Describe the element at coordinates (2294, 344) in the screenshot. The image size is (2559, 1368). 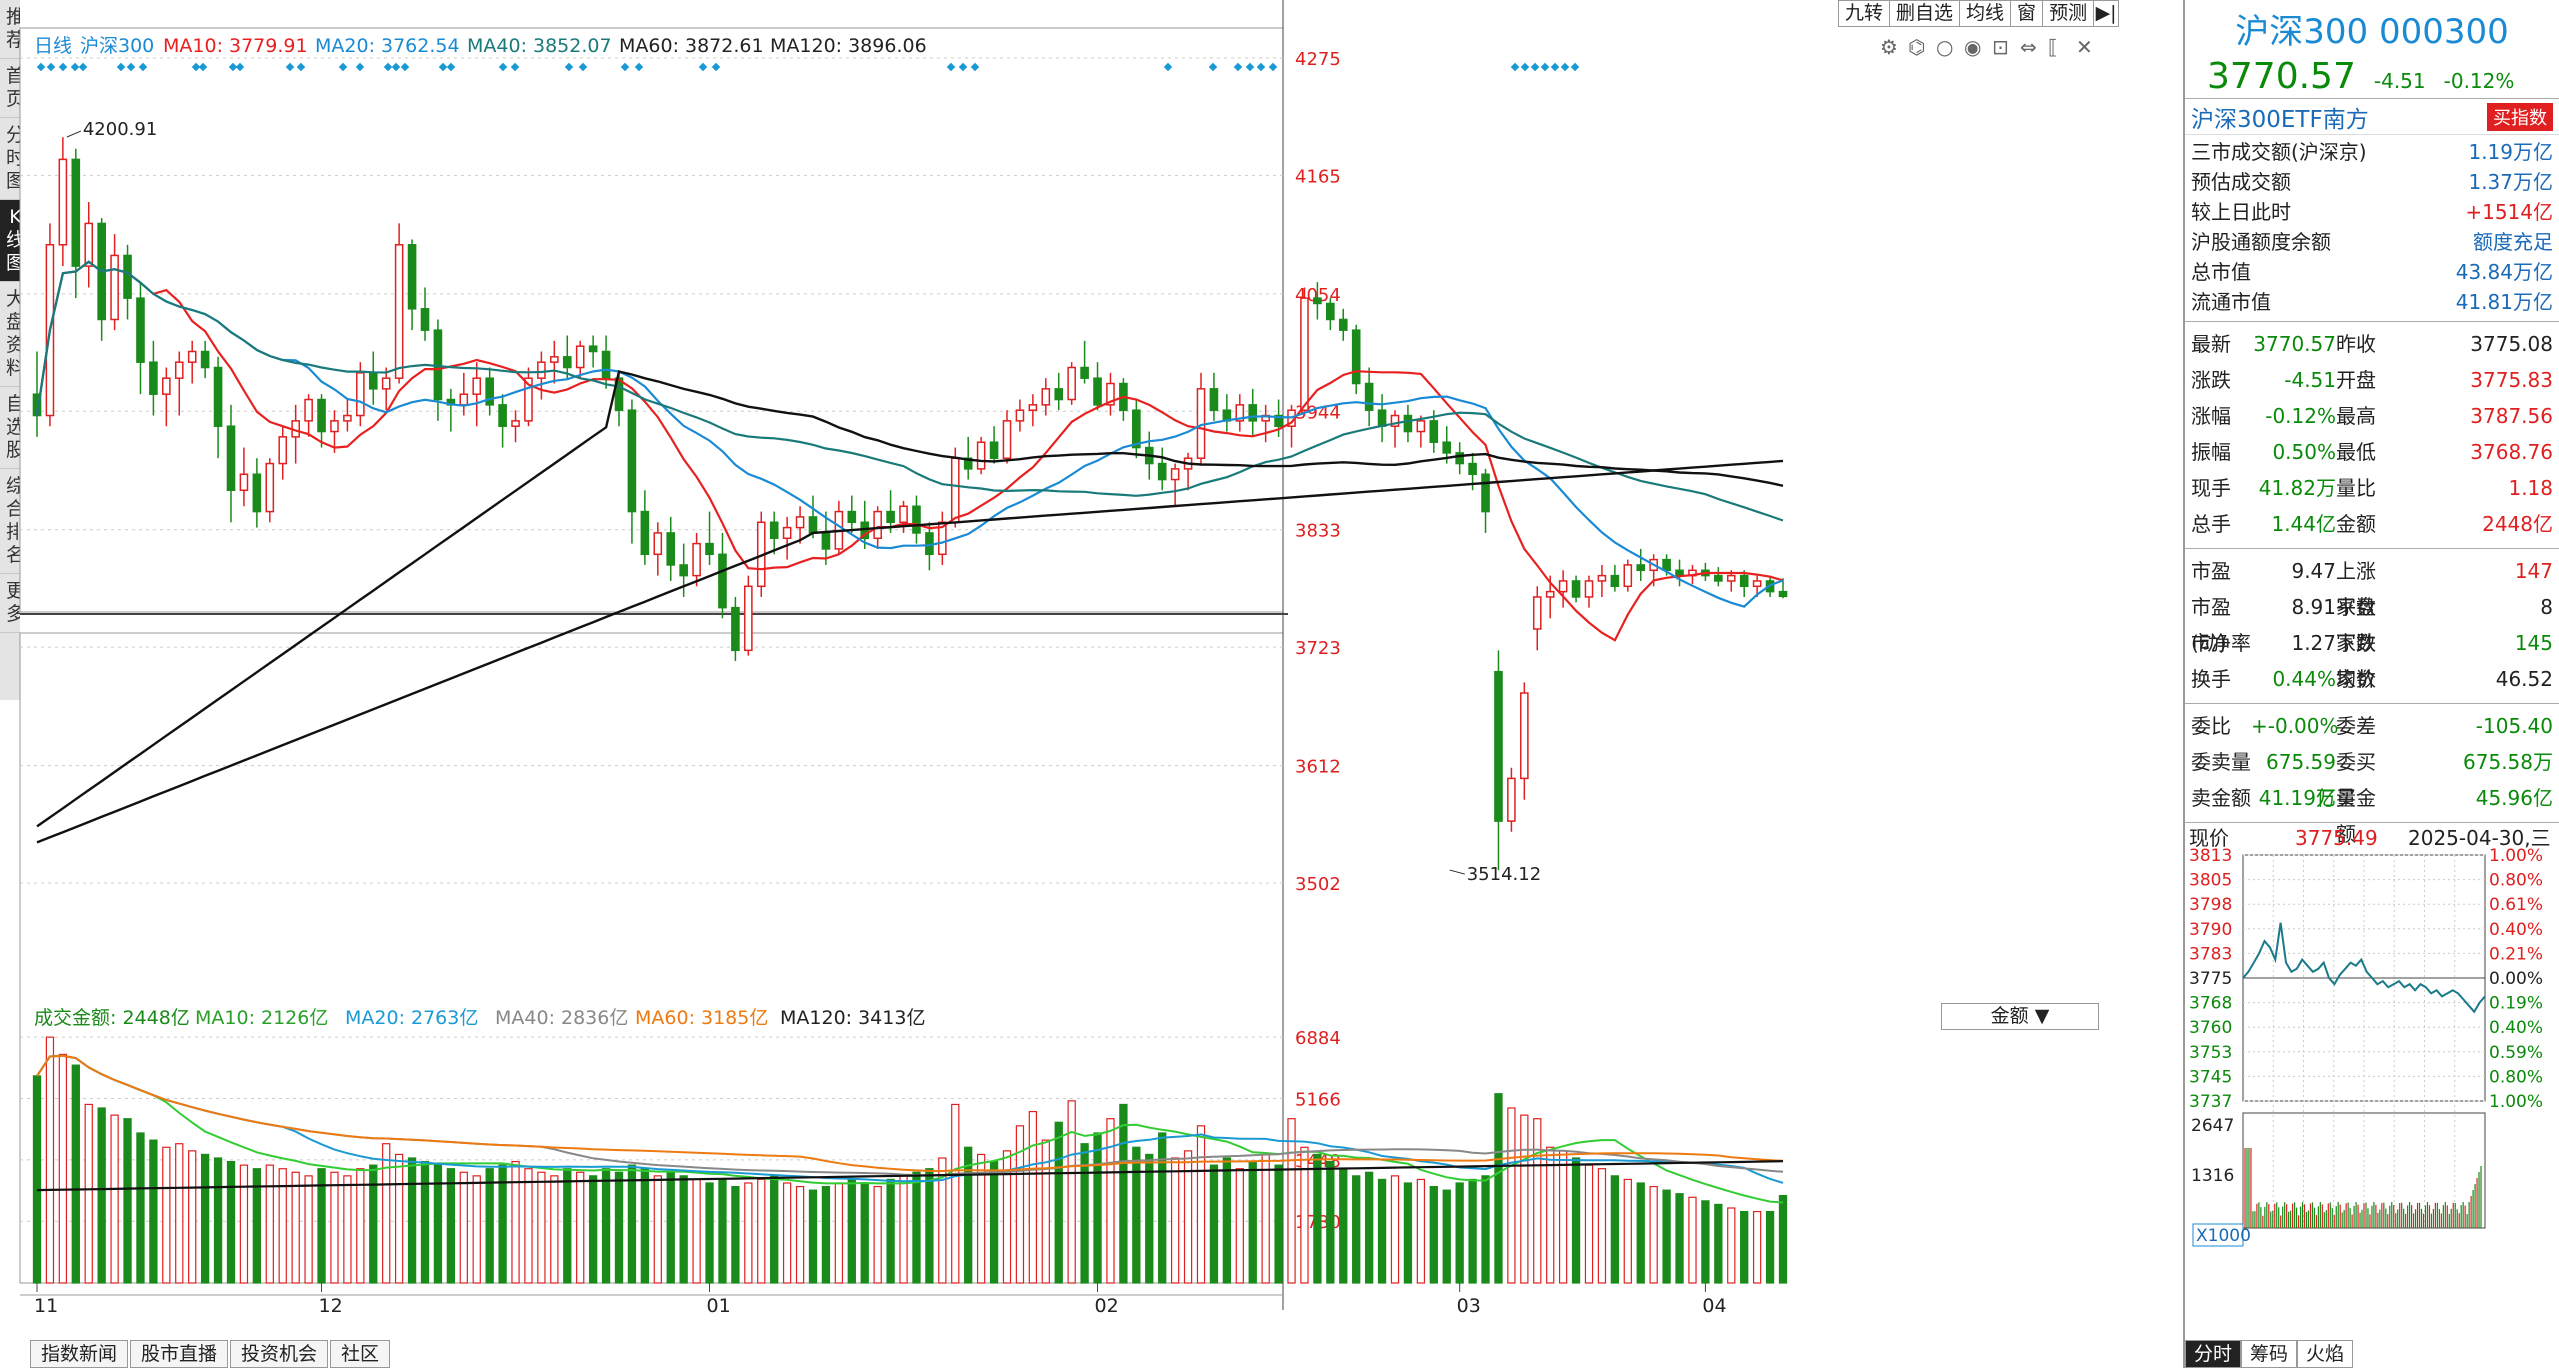
I see `stat-cell: 3770.57` at that location.